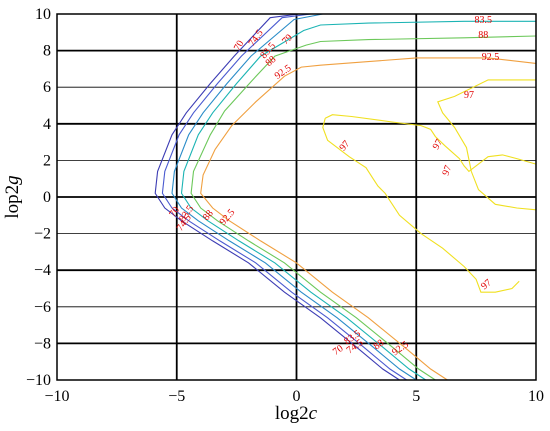 The height and width of the screenshot is (431, 550). Describe the element at coordinates (297, 396) in the screenshot. I see `x-tick-label: 0` at that location.